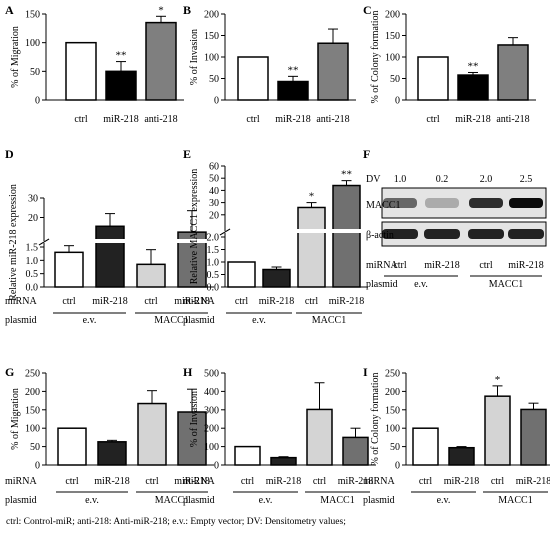  Describe the element at coordinates (15, 419) in the screenshot. I see `y-axis-label: % of Migration` at that location.